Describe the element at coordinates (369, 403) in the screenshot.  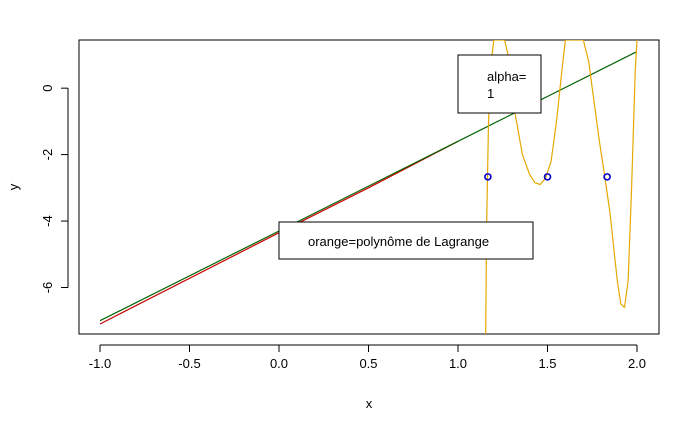
I see `x-axis-title: x` at that location.